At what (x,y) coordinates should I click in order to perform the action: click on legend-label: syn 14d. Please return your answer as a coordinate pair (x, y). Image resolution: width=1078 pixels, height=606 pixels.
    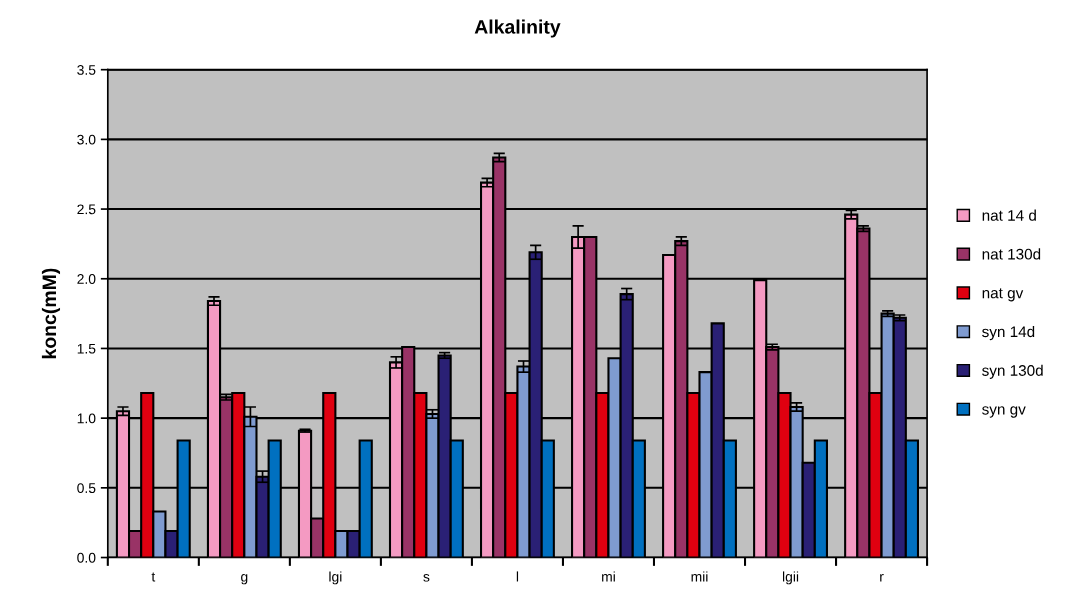
    Looking at the image, I should click on (1008, 333).